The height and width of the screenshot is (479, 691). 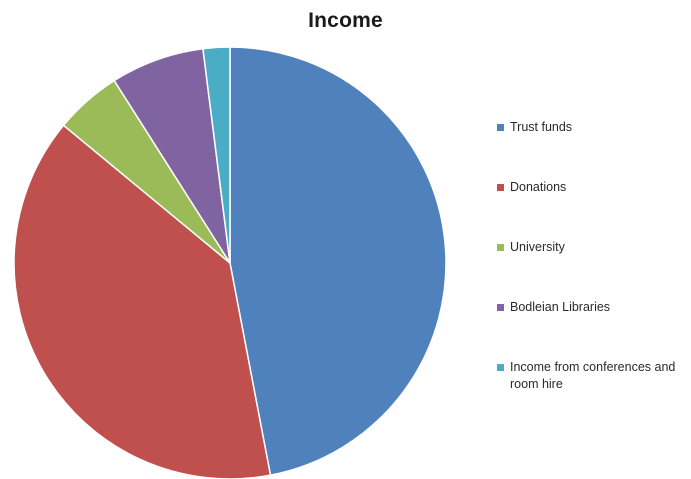 I want to click on legend-label: Donations, so click(x=538, y=187).